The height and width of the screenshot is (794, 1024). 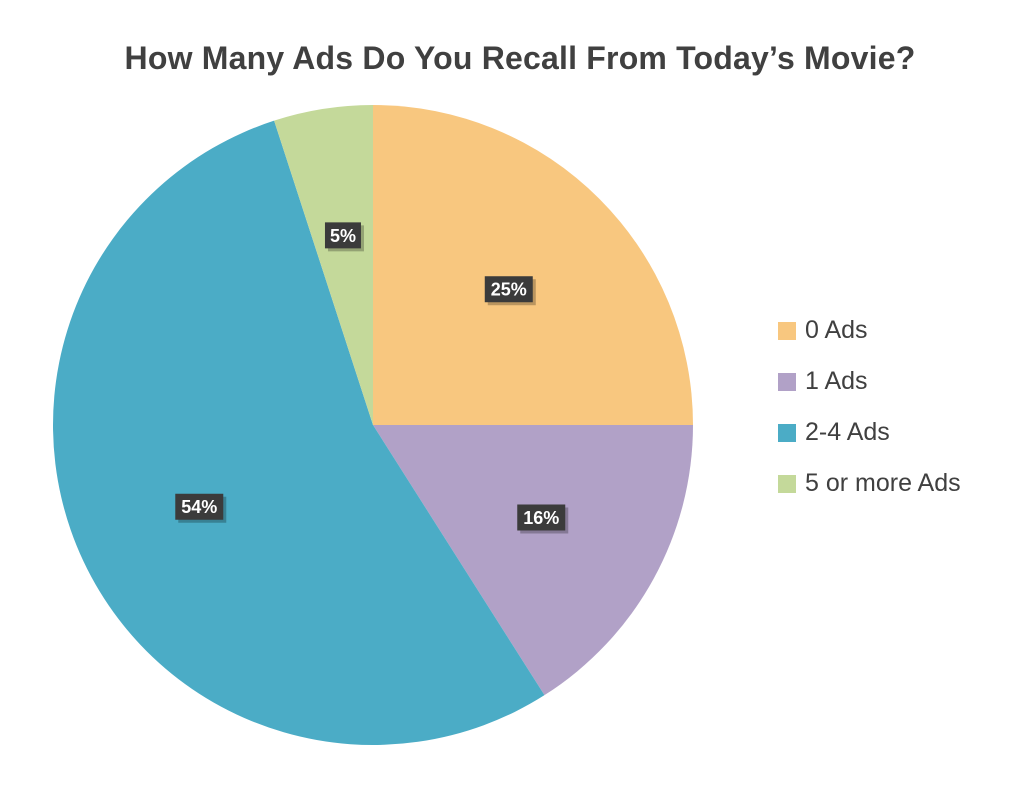 I want to click on legend-label-2-4-ads: 2-4 Ads, so click(x=847, y=432).